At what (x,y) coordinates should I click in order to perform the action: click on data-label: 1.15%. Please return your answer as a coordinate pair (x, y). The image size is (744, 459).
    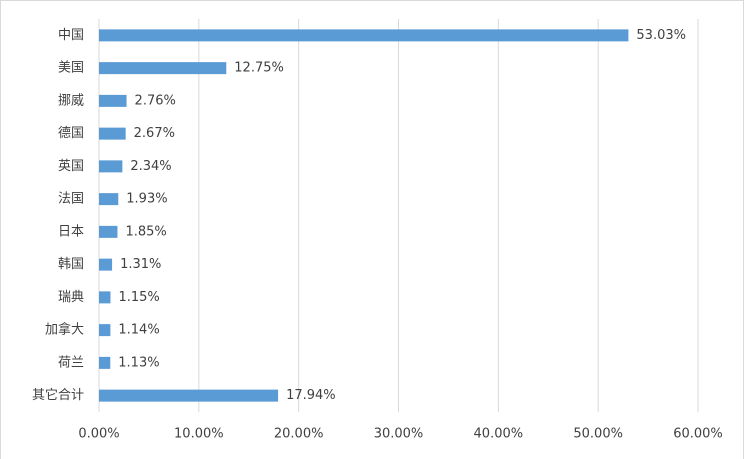
    Looking at the image, I should click on (138, 297).